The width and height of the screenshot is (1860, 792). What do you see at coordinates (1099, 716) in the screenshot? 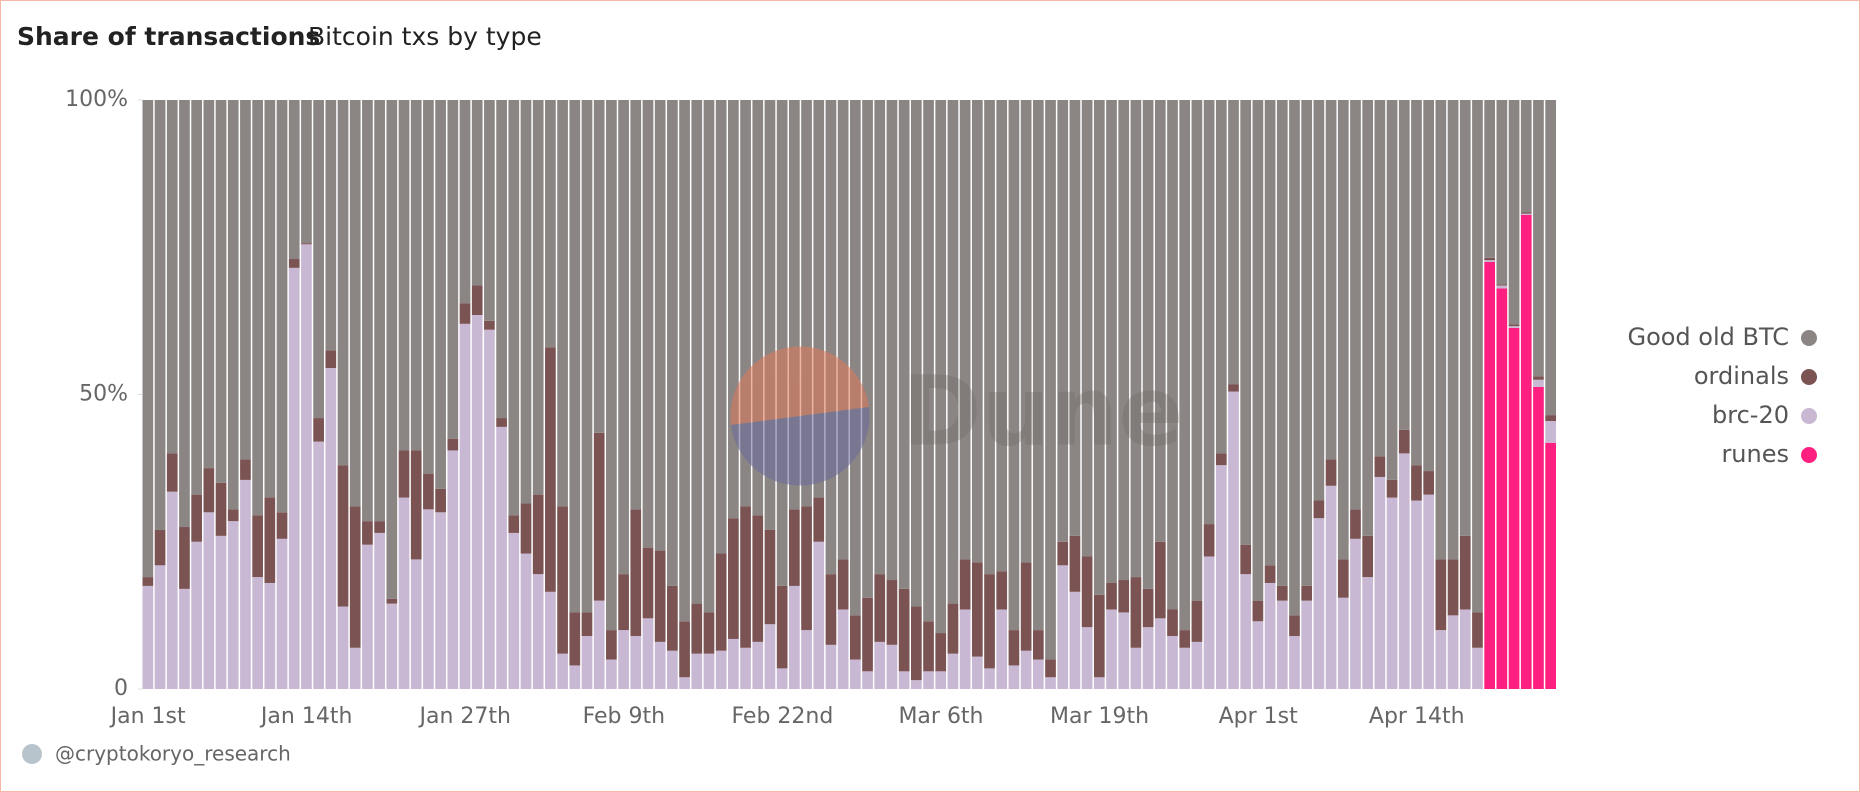
I see `x-tick-label: Mar 19th` at bounding box center [1099, 716].